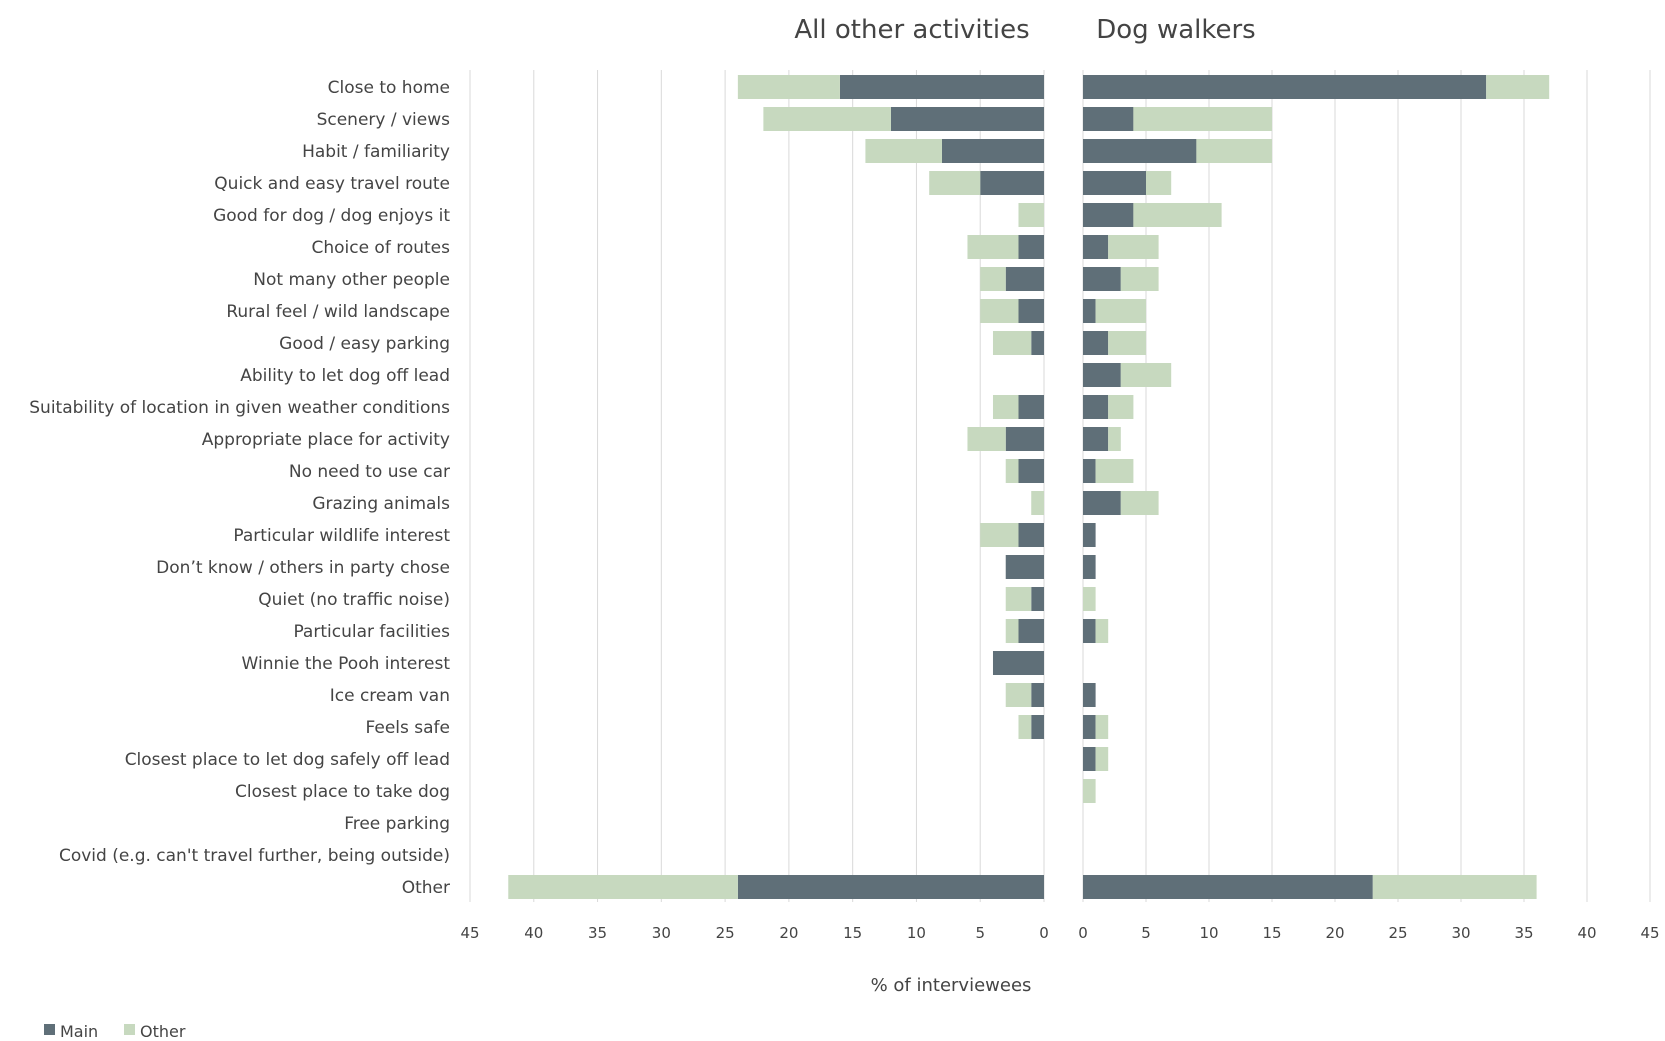 The height and width of the screenshot is (1041, 1665). Describe the element at coordinates (380, 248) in the screenshot. I see `category-label: Choice of routes` at that location.